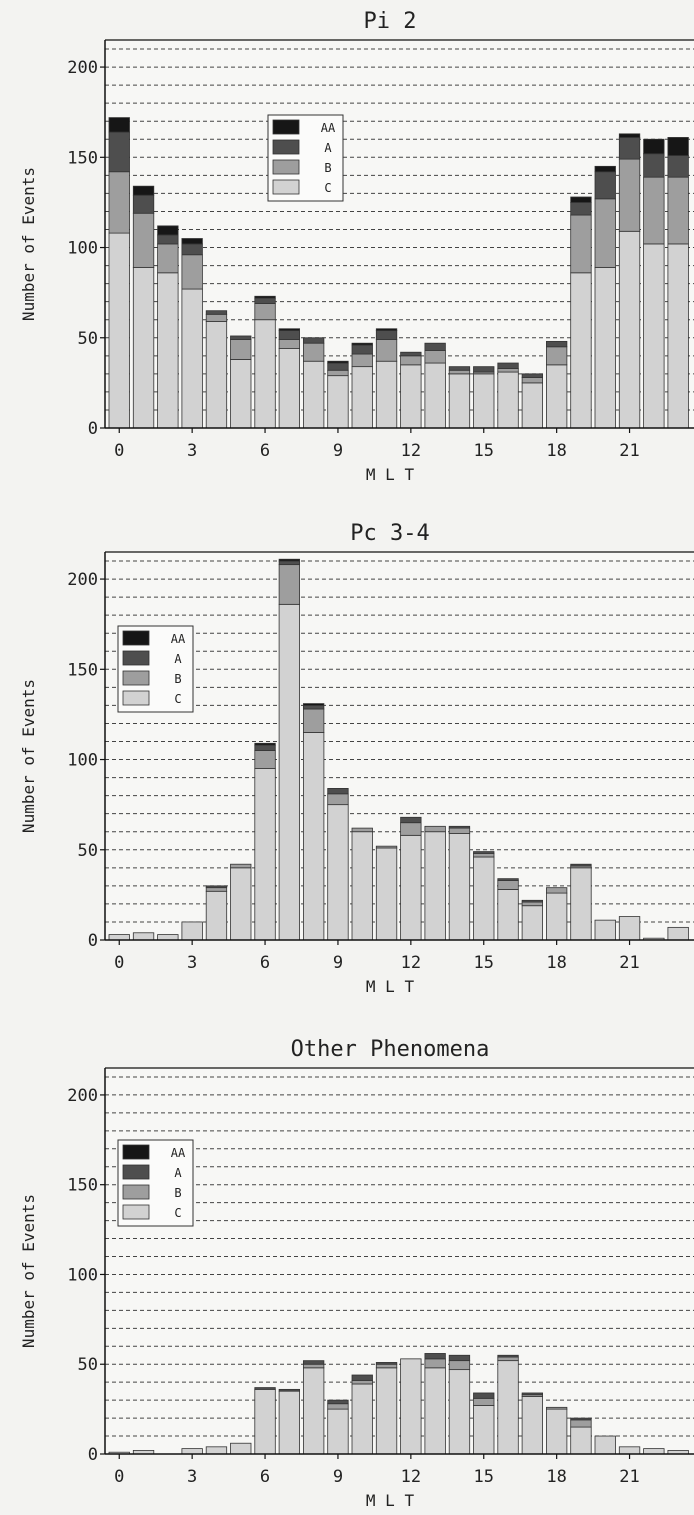  What do you see at coordinates (411, 963) in the screenshot?
I see `x-tick-label: 12` at bounding box center [411, 963].